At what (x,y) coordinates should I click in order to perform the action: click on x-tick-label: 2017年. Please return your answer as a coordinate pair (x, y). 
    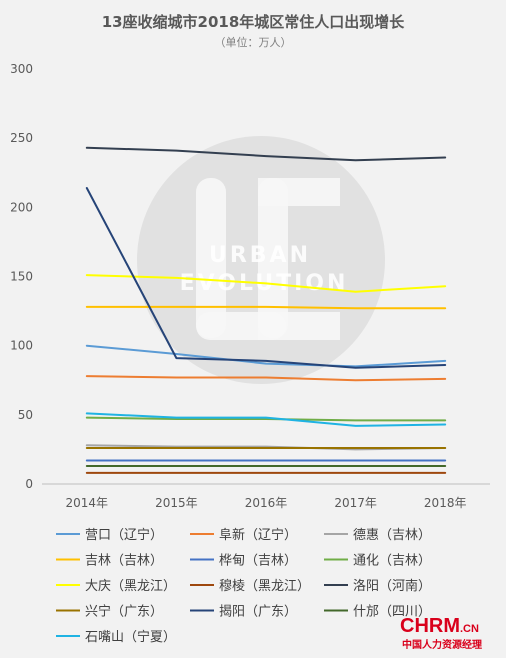
    Looking at the image, I should click on (355, 503).